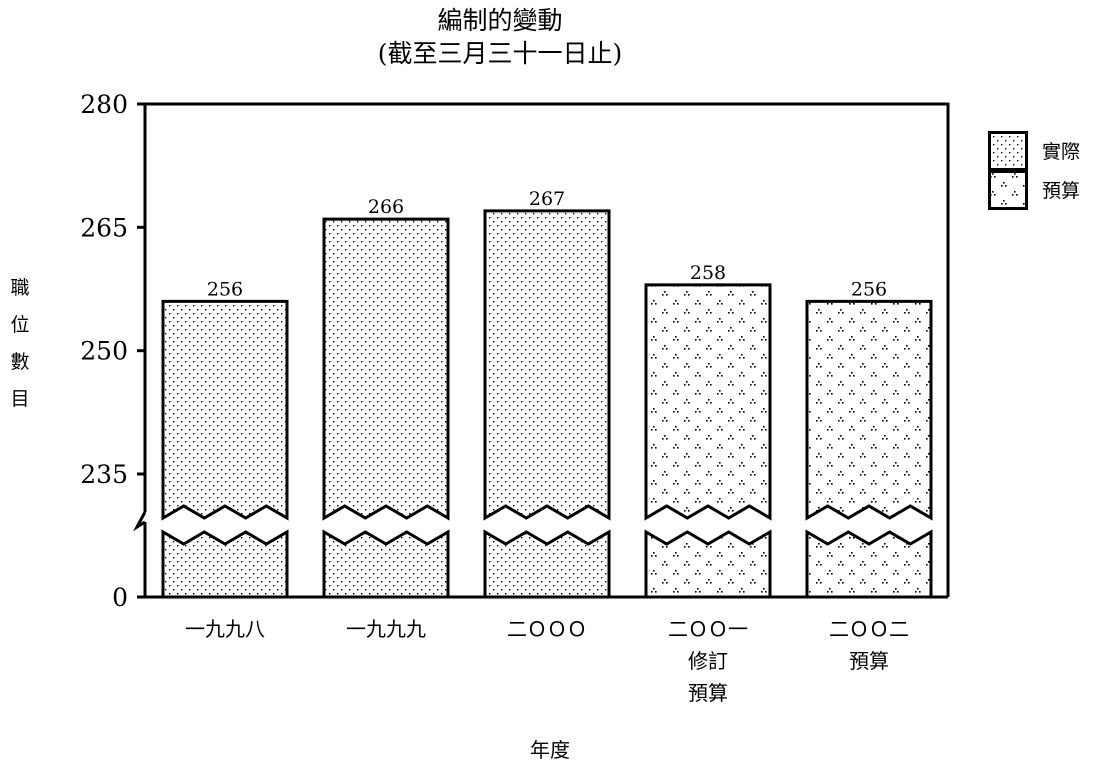 The image size is (1098, 767). What do you see at coordinates (104, 351) in the screenshot?
I see `y-tick-label: 250` at bounding box center [104, 351].